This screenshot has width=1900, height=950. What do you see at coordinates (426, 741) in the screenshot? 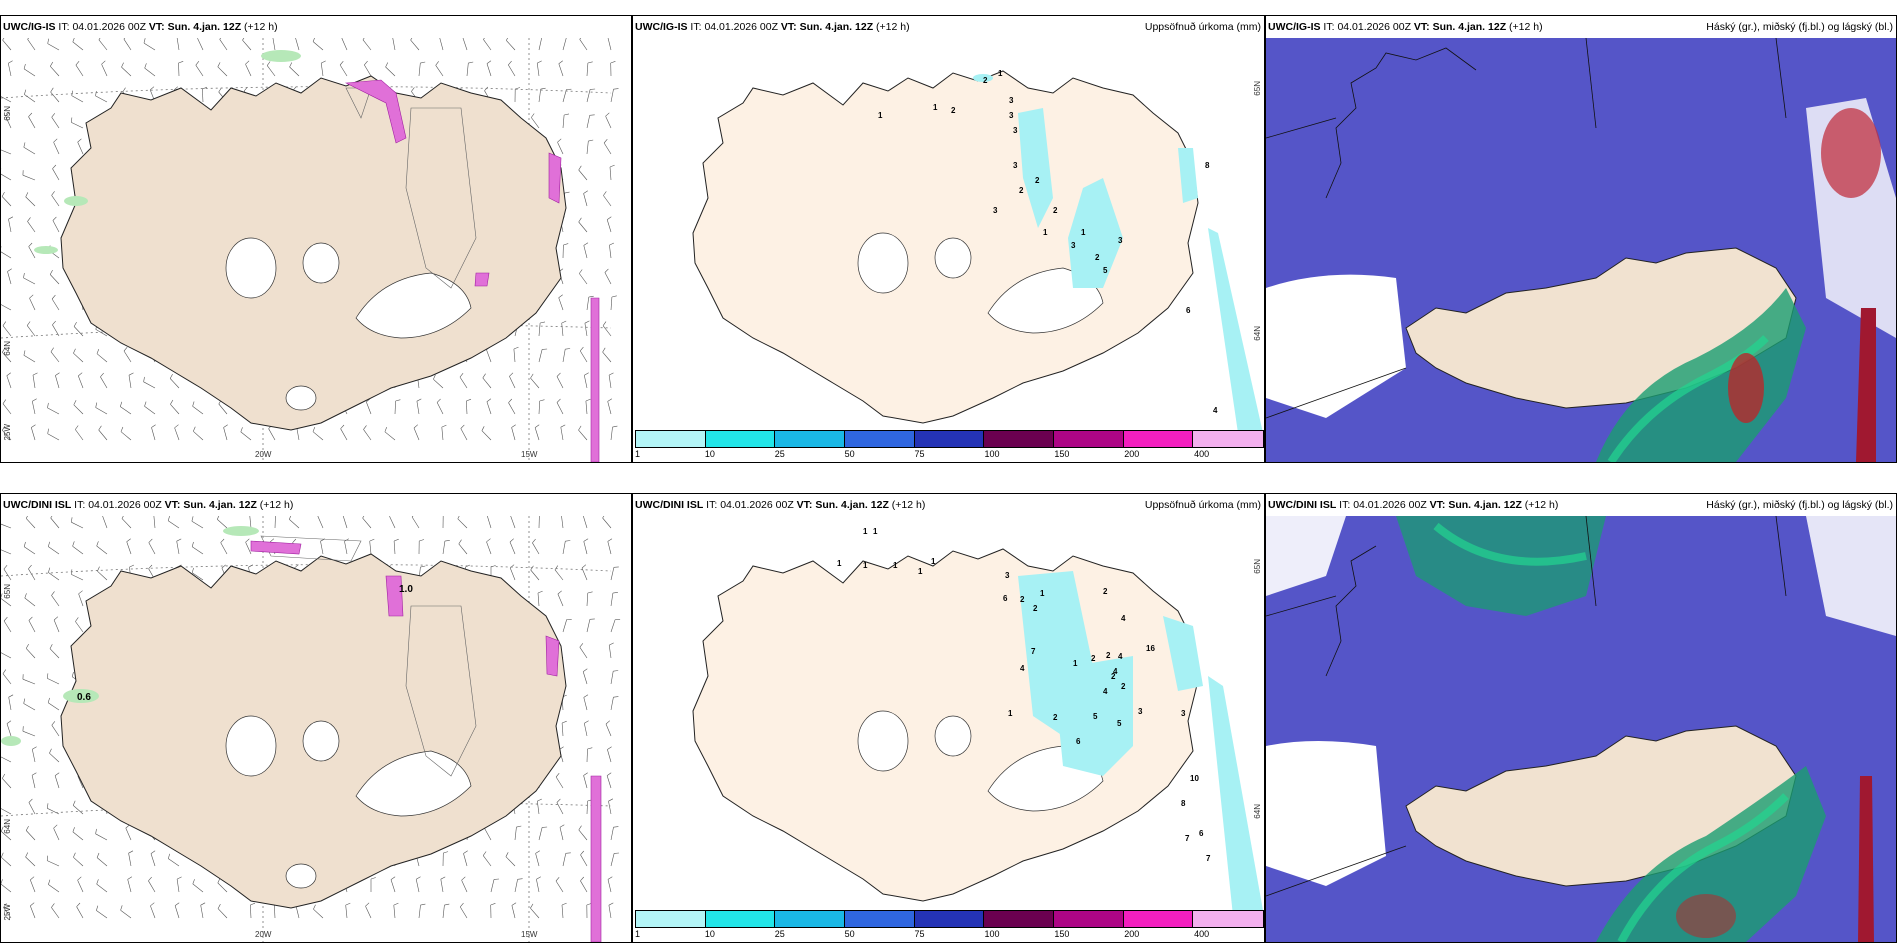
I see `snow-areas` at bounding box center [426, 741].